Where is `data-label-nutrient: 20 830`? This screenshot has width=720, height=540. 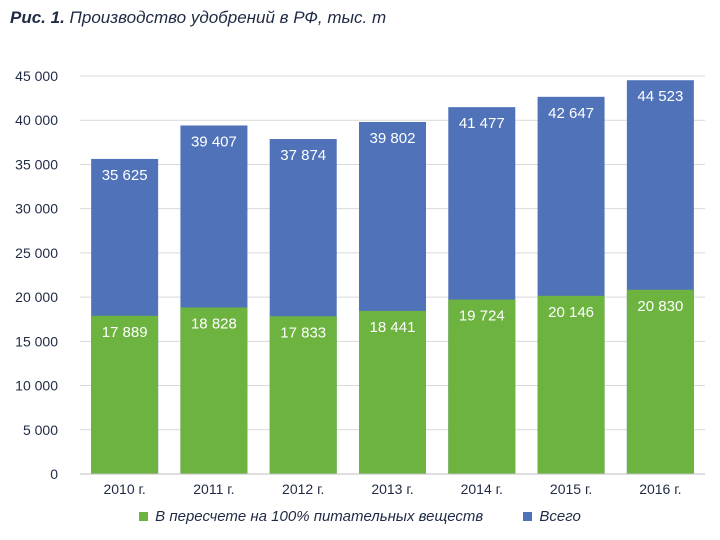
data-label-nutrient: 20 830 is located at coordinates (660, 306).